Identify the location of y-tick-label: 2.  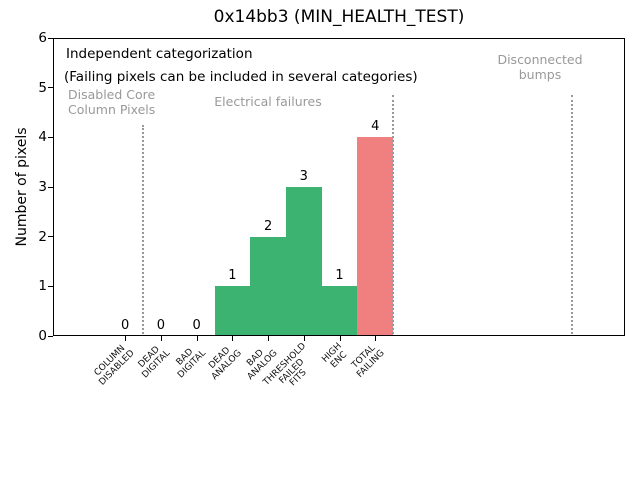
(42, 236).